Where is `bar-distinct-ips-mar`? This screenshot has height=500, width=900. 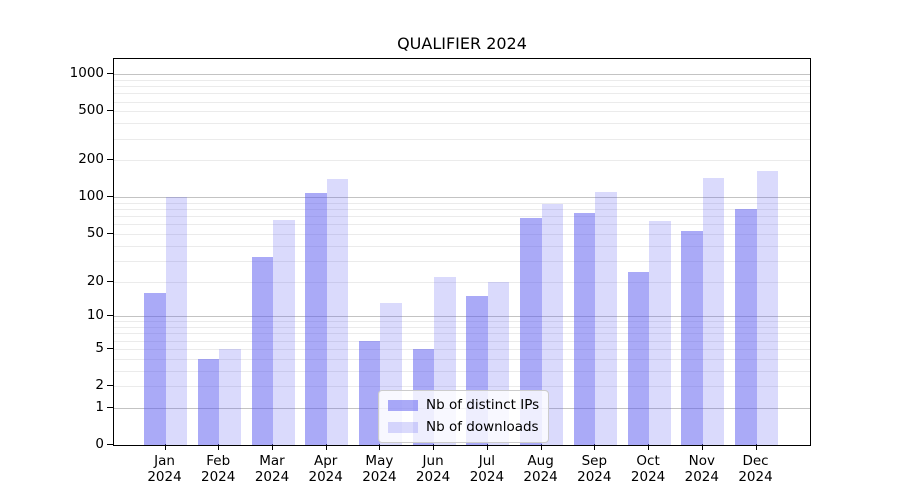
bar-distinct-ips-mar is located at coordinates (262, 351).